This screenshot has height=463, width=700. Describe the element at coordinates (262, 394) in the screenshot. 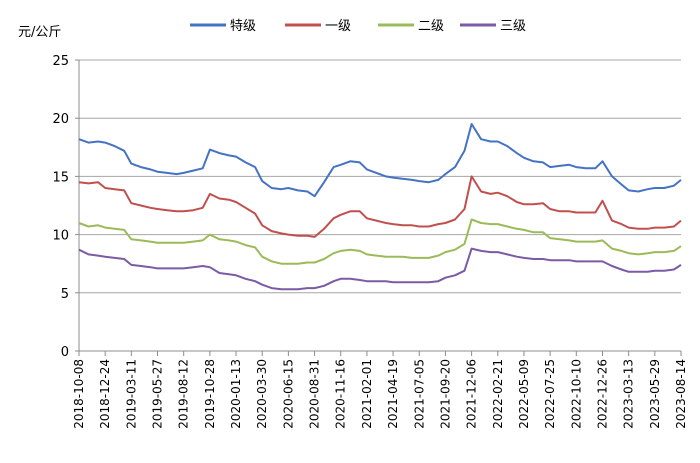

I see `x-tick-label: 2020-03-30` at that location.